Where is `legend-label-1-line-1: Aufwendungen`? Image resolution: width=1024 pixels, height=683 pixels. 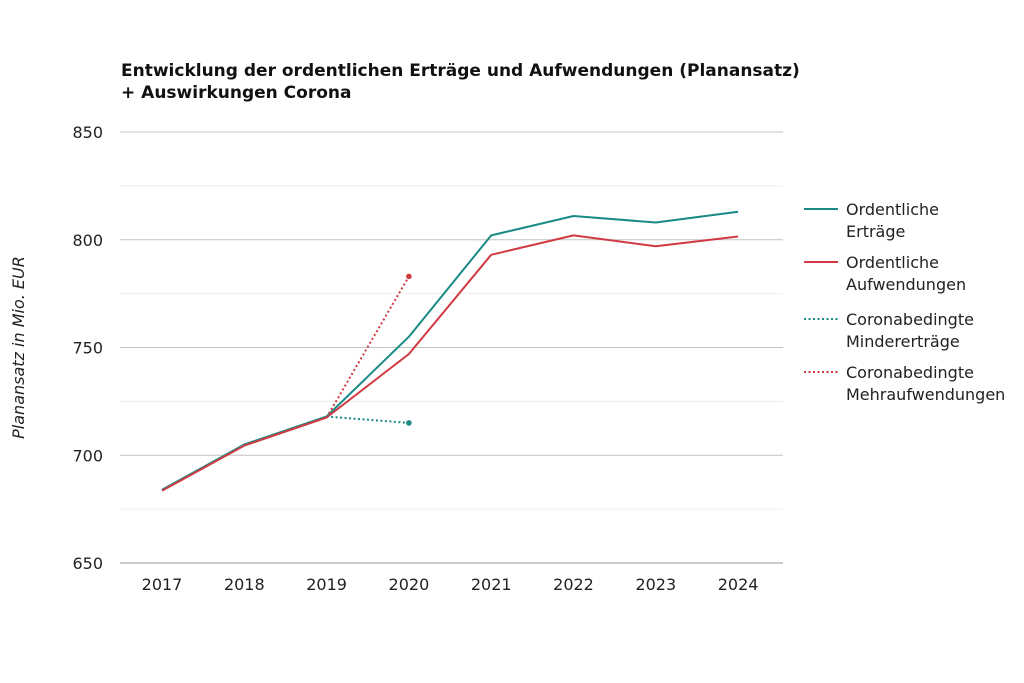 legend-label-1-line-1: Aufwendungen is located at coordinates (906, 284).